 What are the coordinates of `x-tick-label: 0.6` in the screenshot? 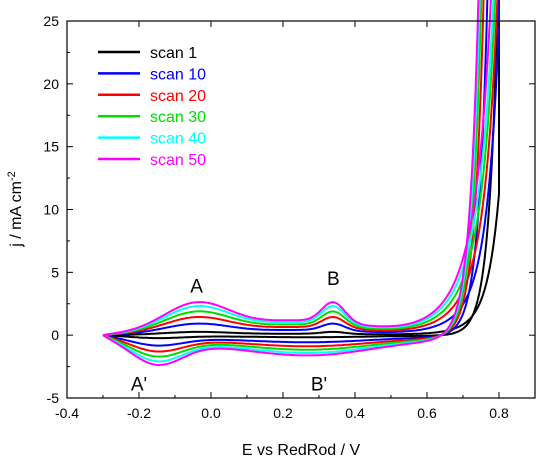 It's located at (427, 413).